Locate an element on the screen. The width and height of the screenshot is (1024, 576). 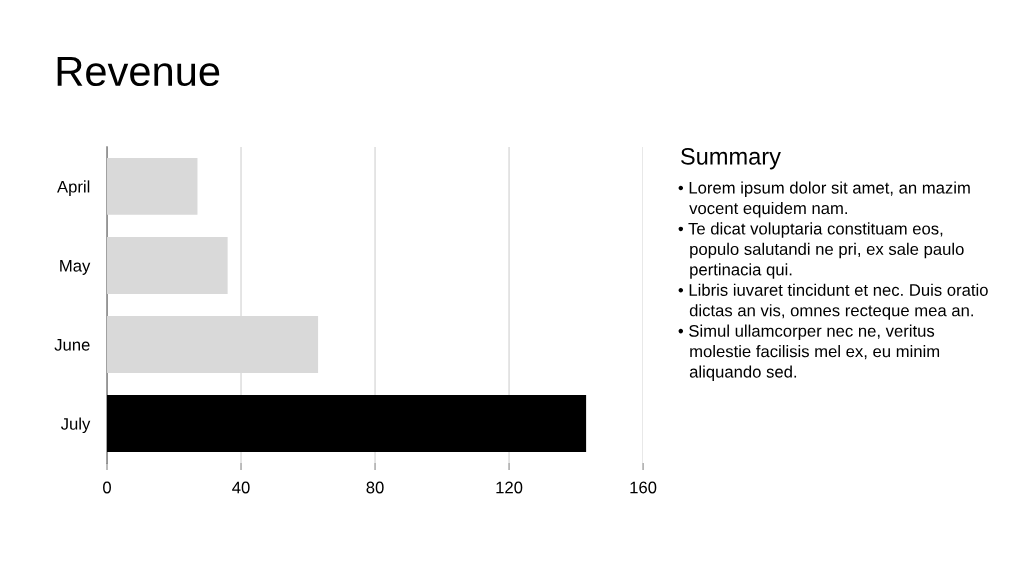
text: • Libris iuvaret tincidunt et nec. Duis oratio dictas an vis, omnes recteque mea an. is located at coordinates (833, 301).